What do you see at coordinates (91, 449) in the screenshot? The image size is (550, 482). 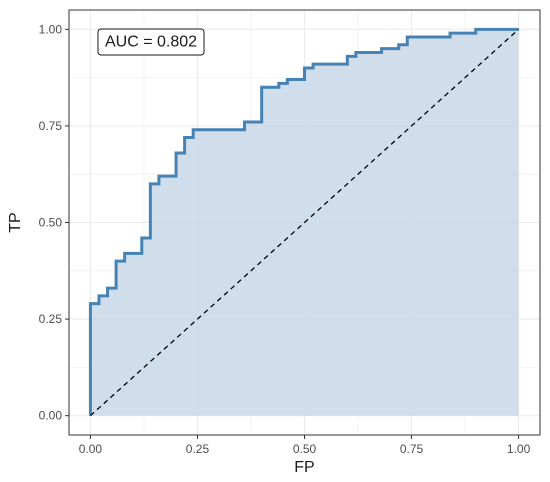 I see `x-tick-label: 0.00` at bounding box center [91, 449].